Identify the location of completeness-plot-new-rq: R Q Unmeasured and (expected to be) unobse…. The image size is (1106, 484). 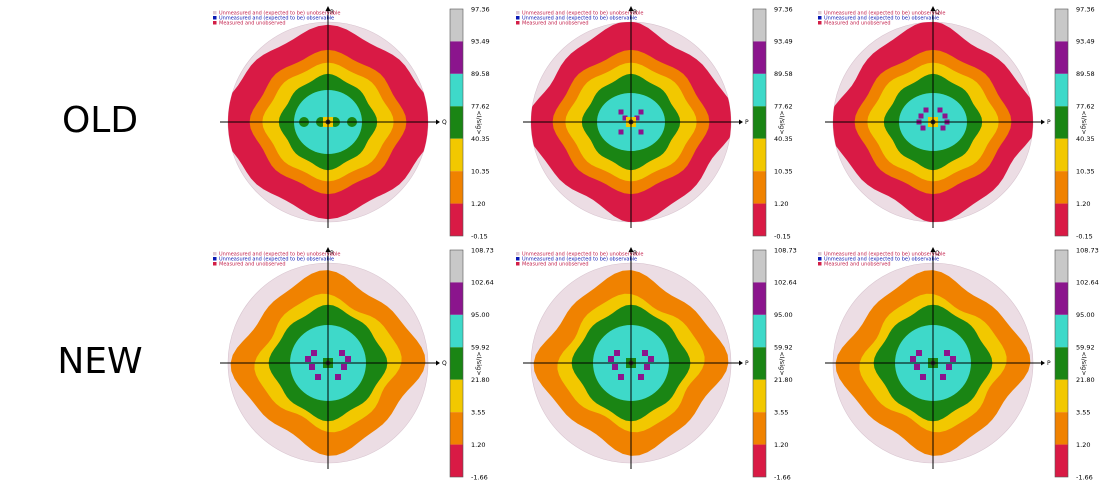
(350, 363).